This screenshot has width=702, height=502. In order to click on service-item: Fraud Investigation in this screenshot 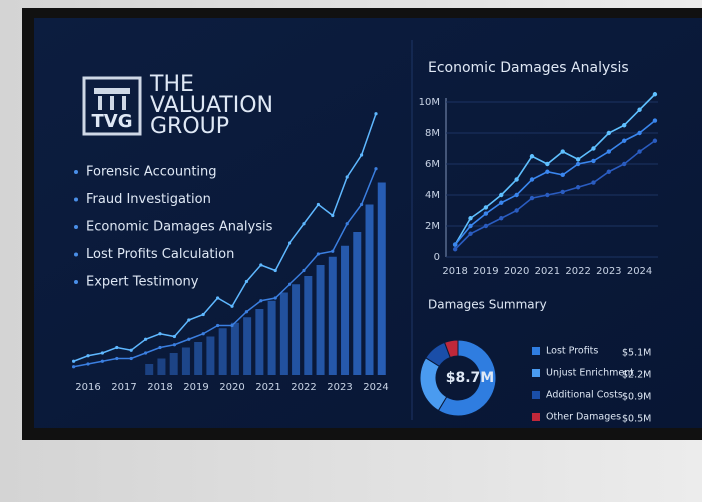, I will do `click(148, 199)`.